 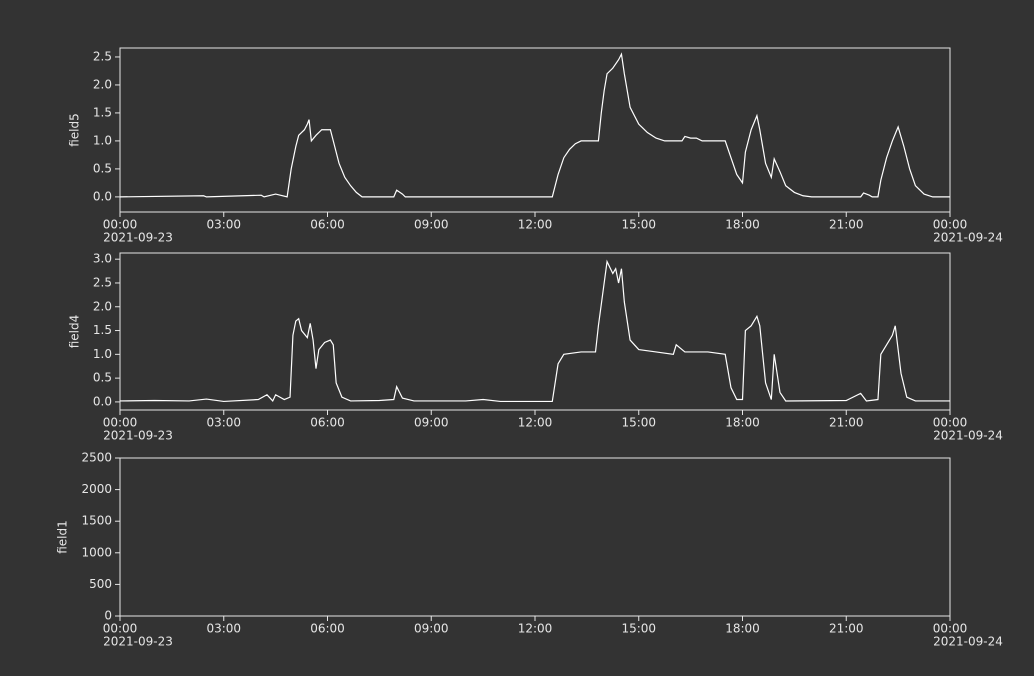 What do you see at coordinates (75, 332) in the screenshot?
I see `y-axis-label: field4` at bounding box center [75, 332].